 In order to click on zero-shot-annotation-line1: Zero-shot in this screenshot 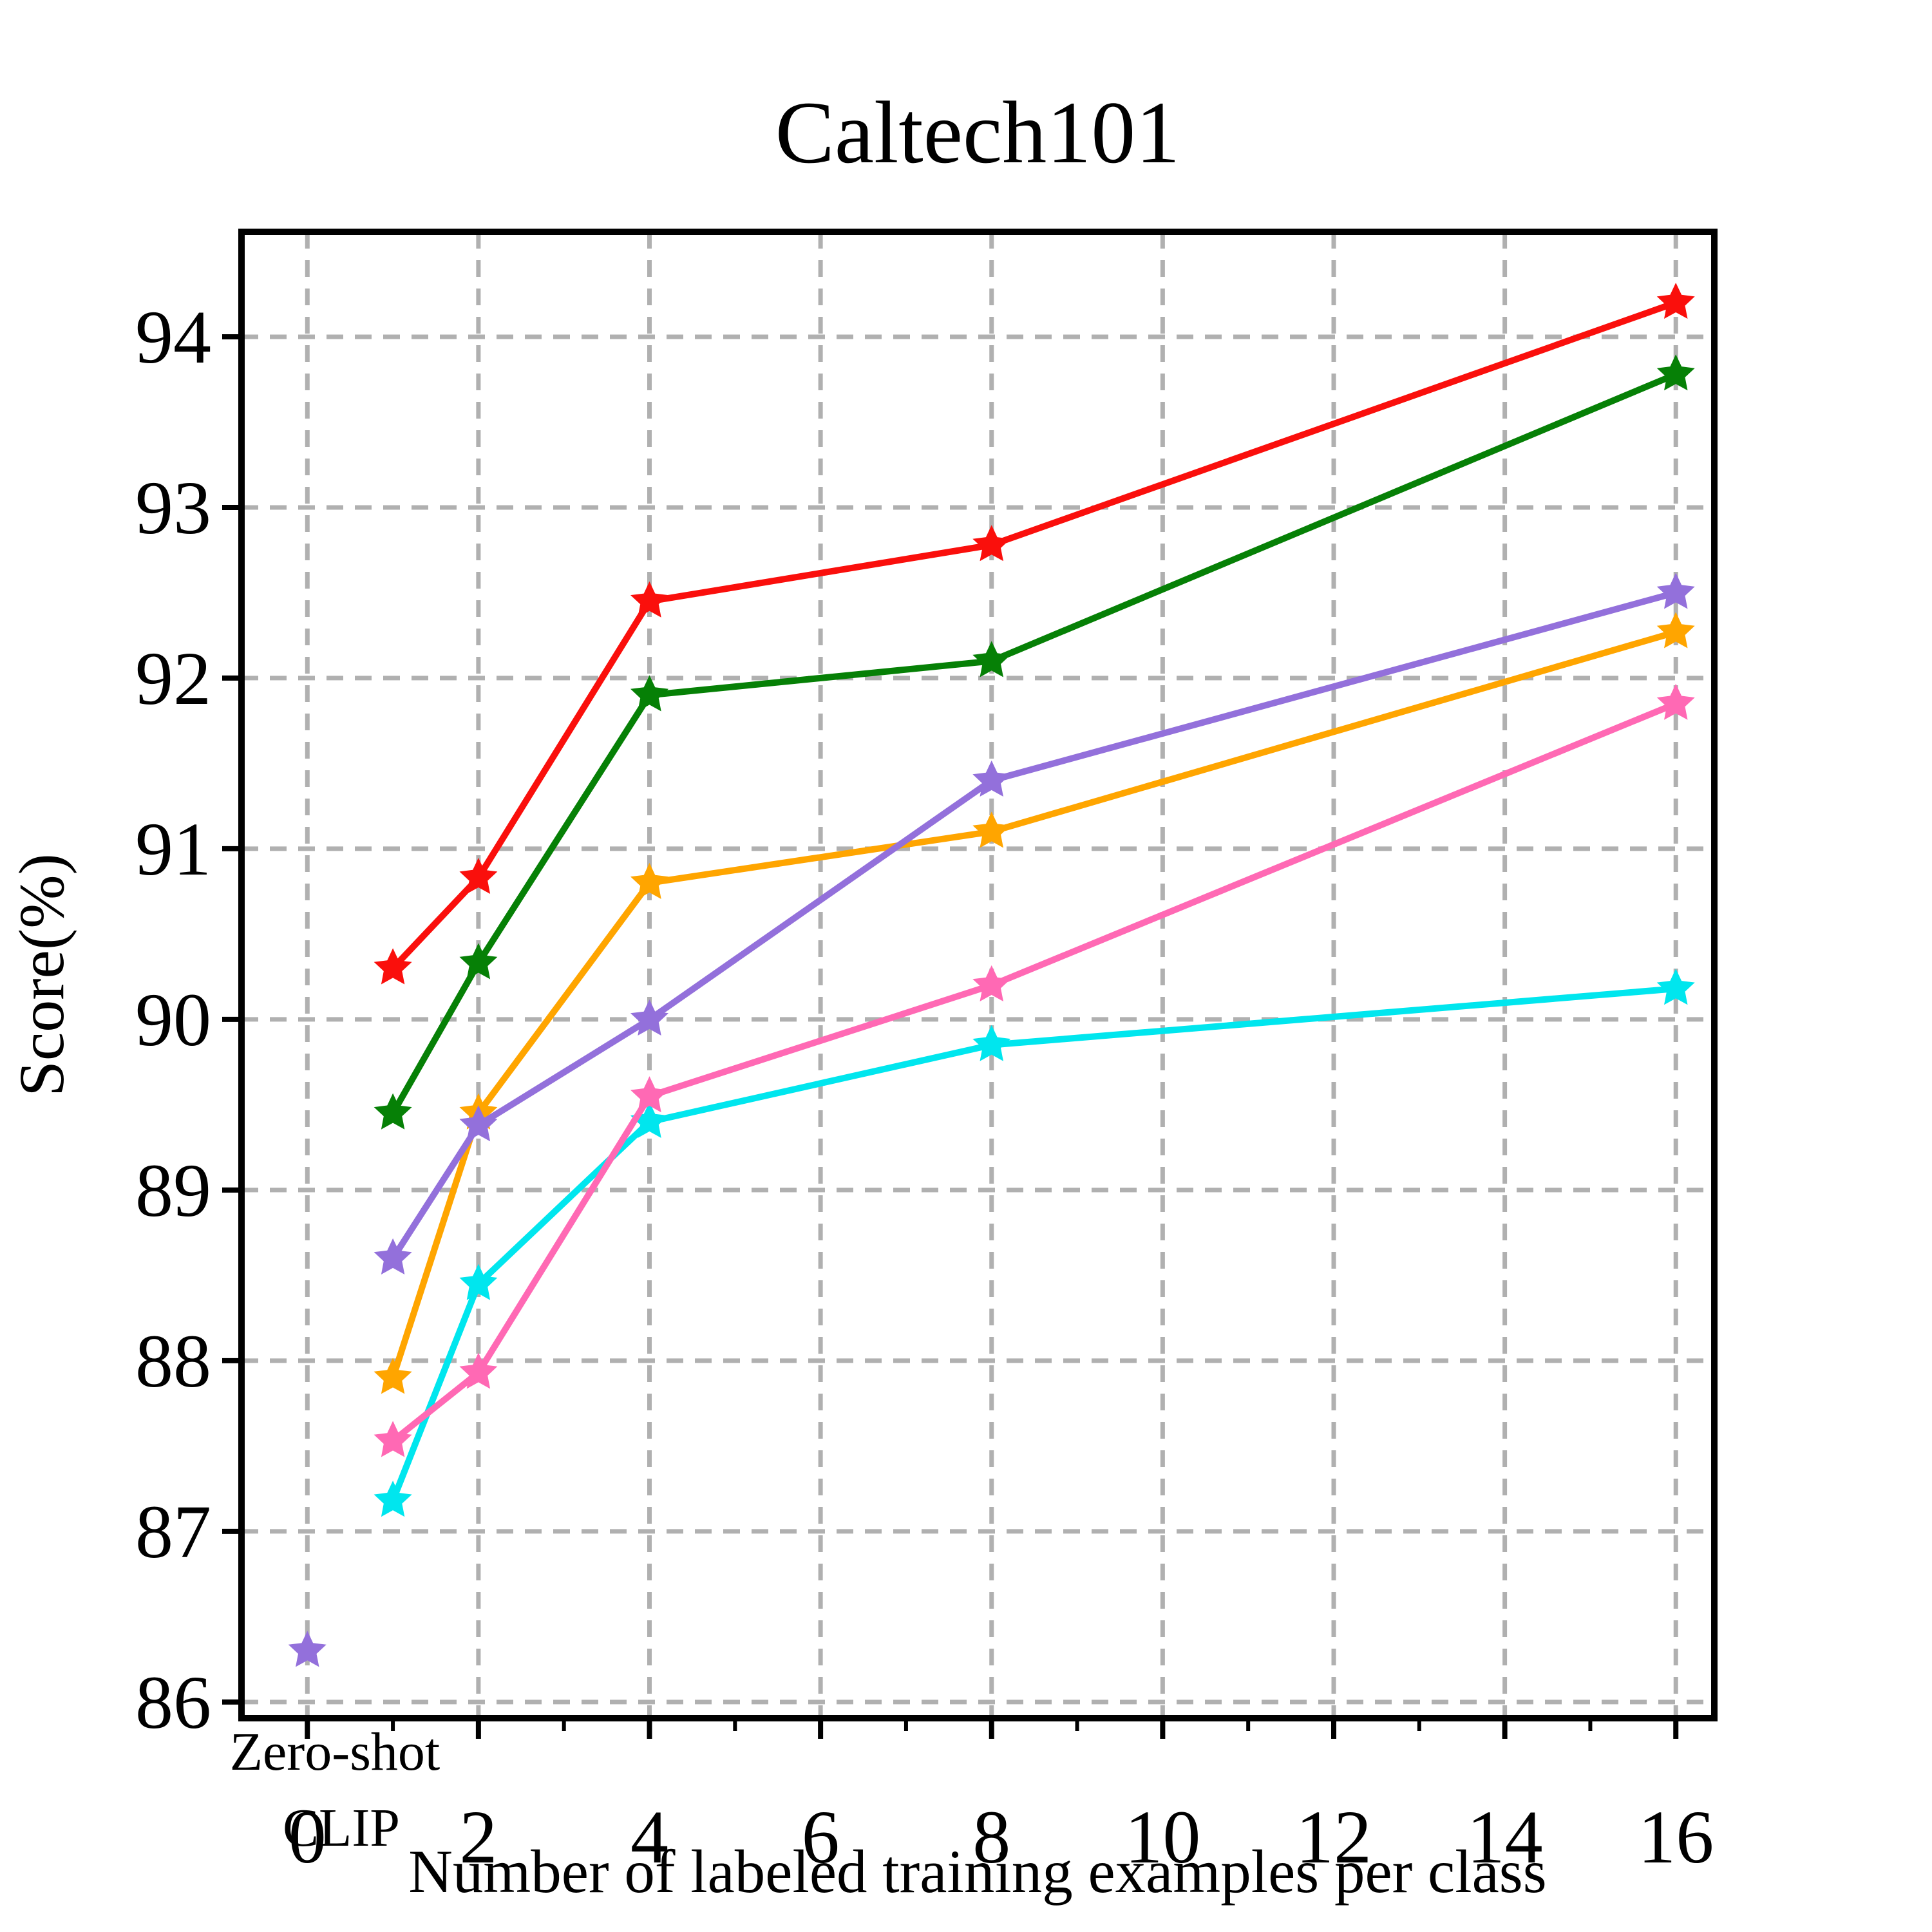, I will do `click(335, 1752)`.